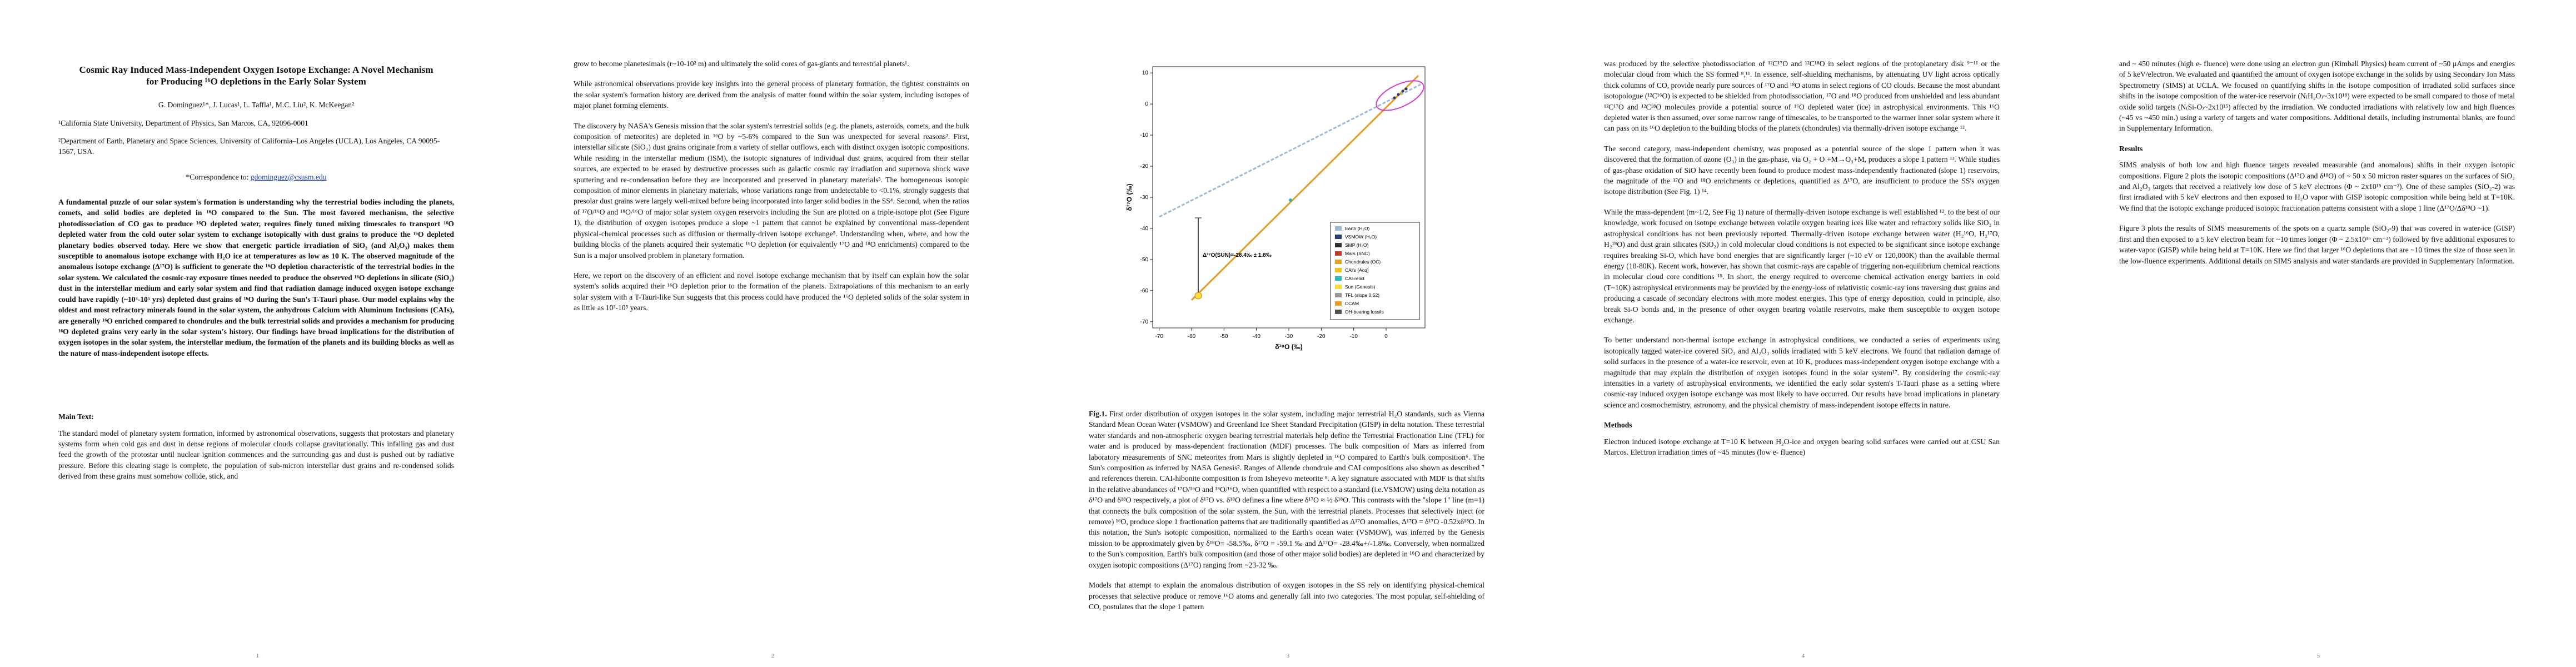 Image resolution: width=2576 pixels, height=667 pixels. Describe the element at coordinates (1146, 104) in the screenshot. I see `y-tick-label: 0` at that location.